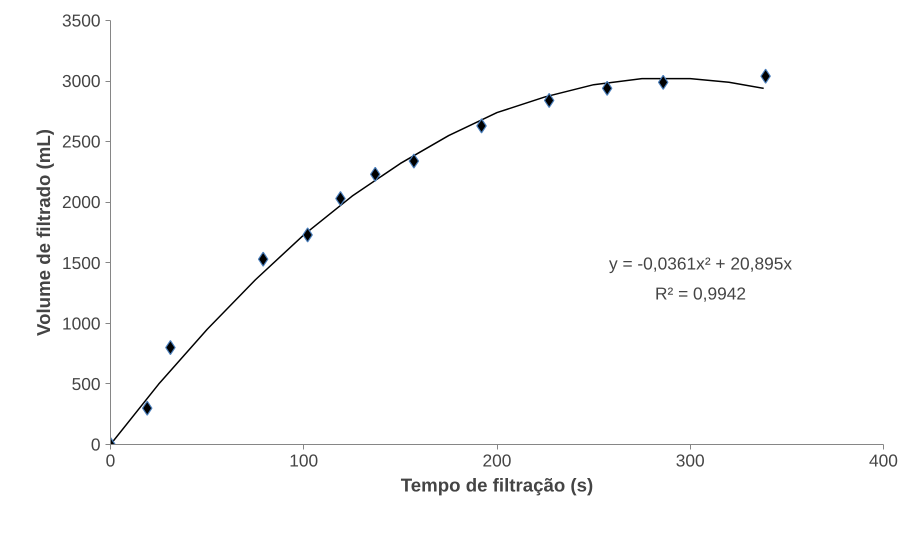 The height and width of the screenshot is (534, 903). I want to click on y-tick-label: 2000, so click(81, 202).